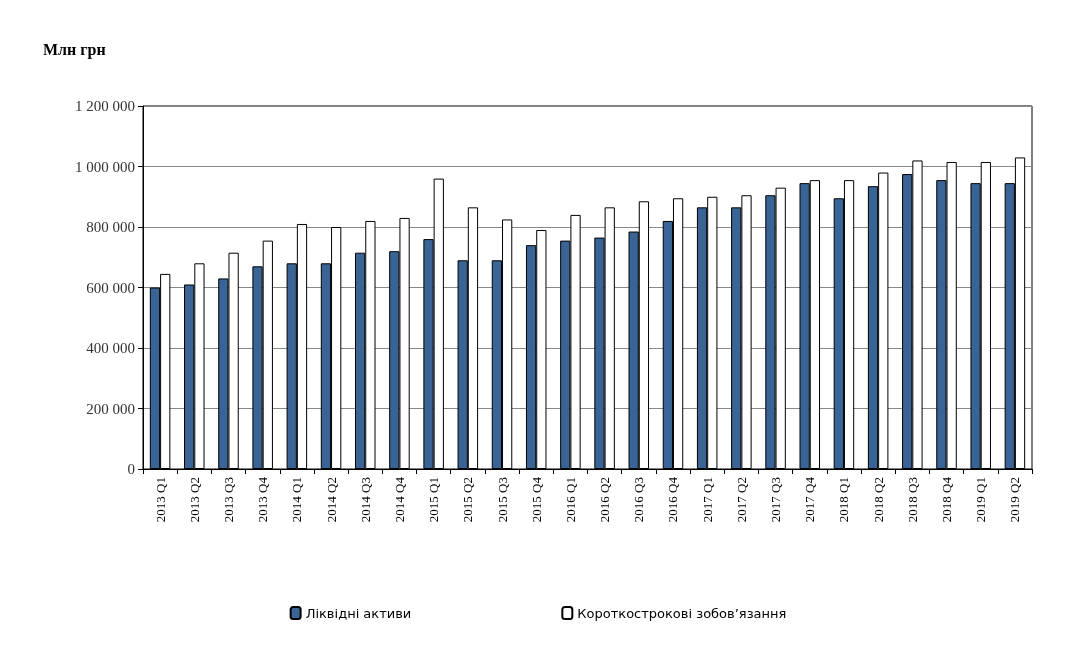  Describe the element at coordinates (160, 500) in the screenshot. I see `x-tick-label: 2013 Q1` at that location.